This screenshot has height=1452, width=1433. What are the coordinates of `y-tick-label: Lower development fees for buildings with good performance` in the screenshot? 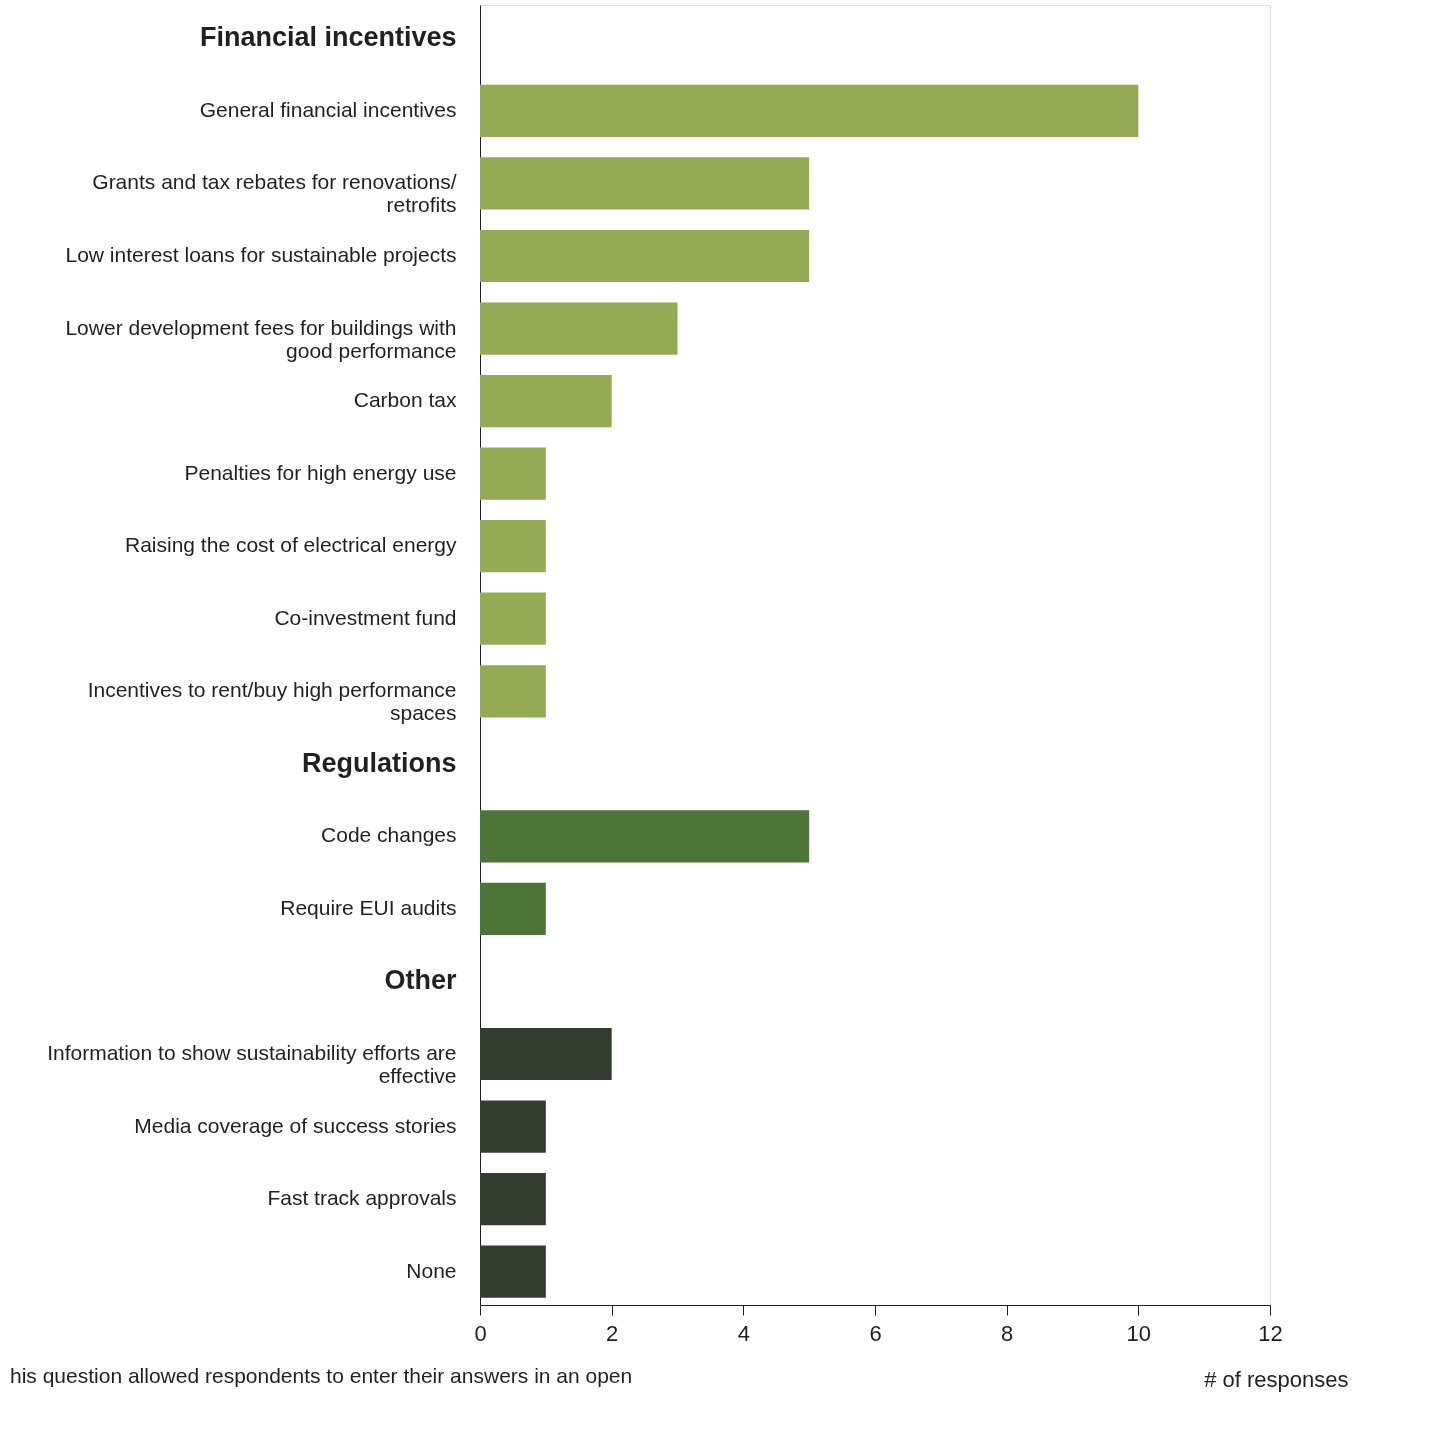 It's located at (261, 338).